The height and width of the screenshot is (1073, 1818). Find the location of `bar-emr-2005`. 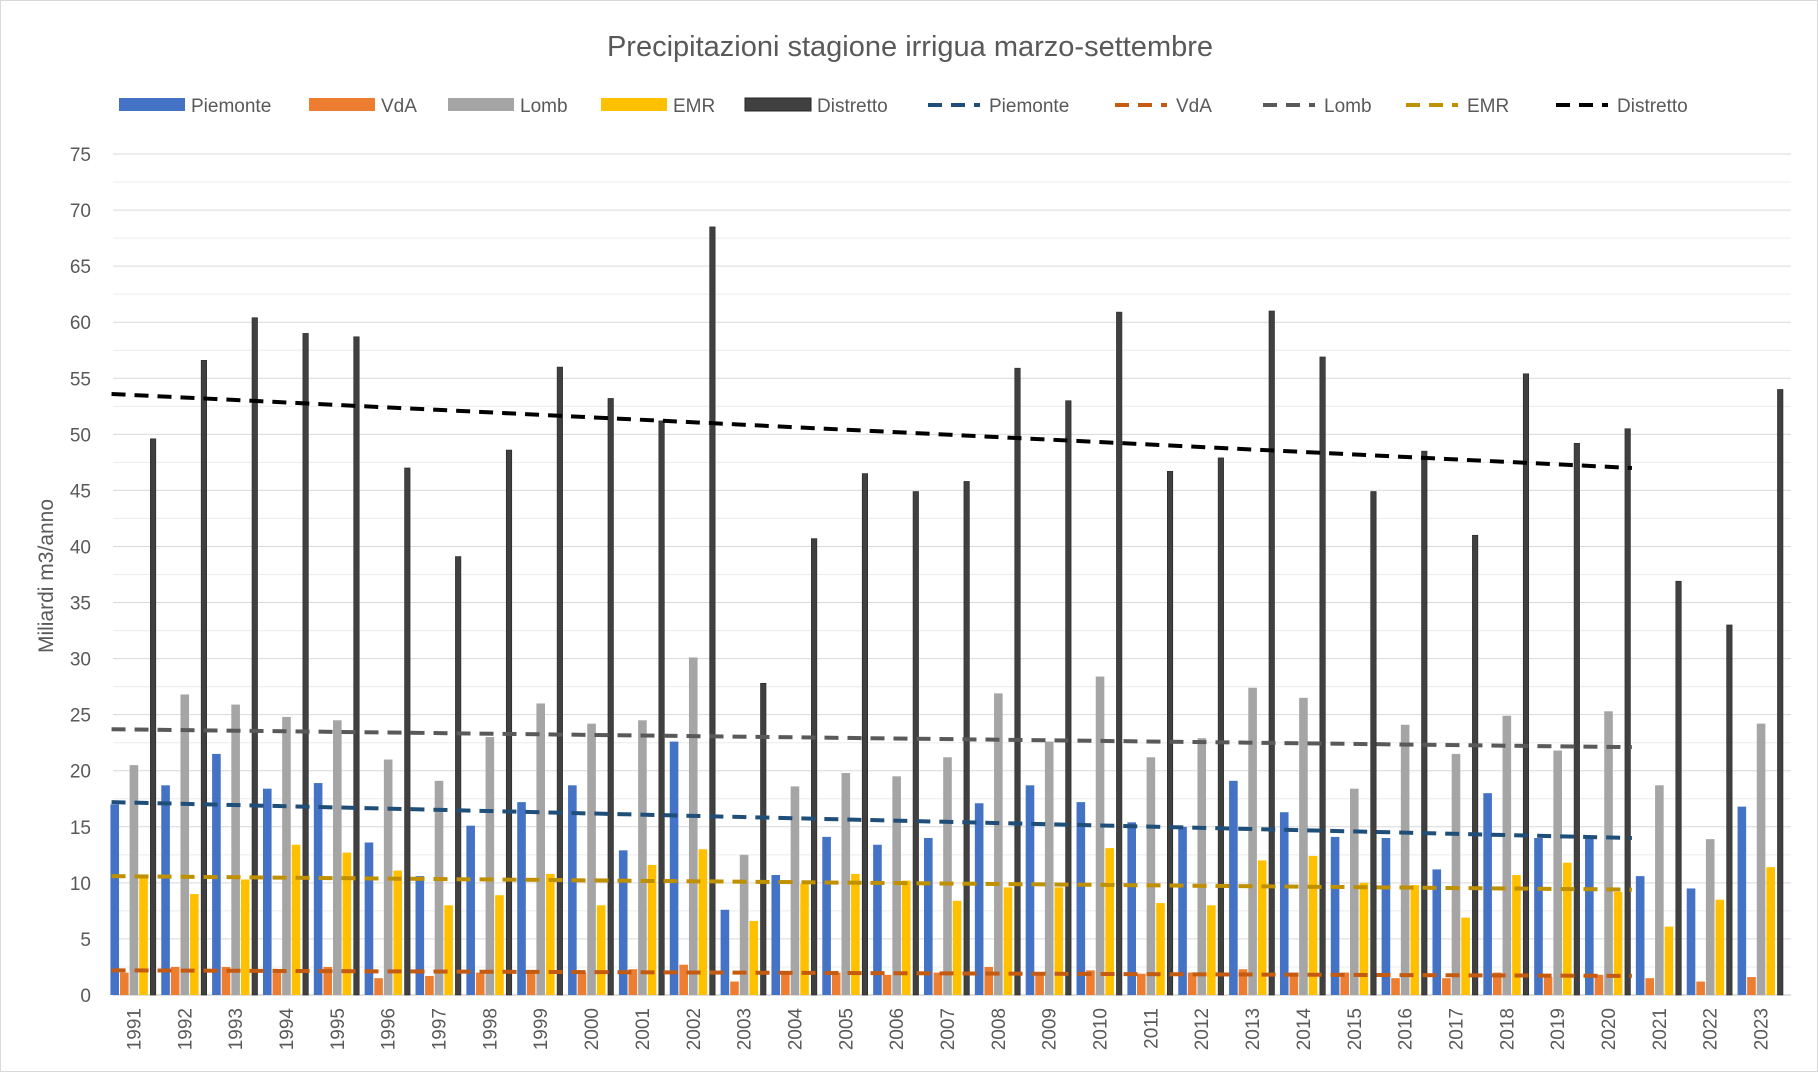

bar-emr-2005 is located at coordinates (855, 934).